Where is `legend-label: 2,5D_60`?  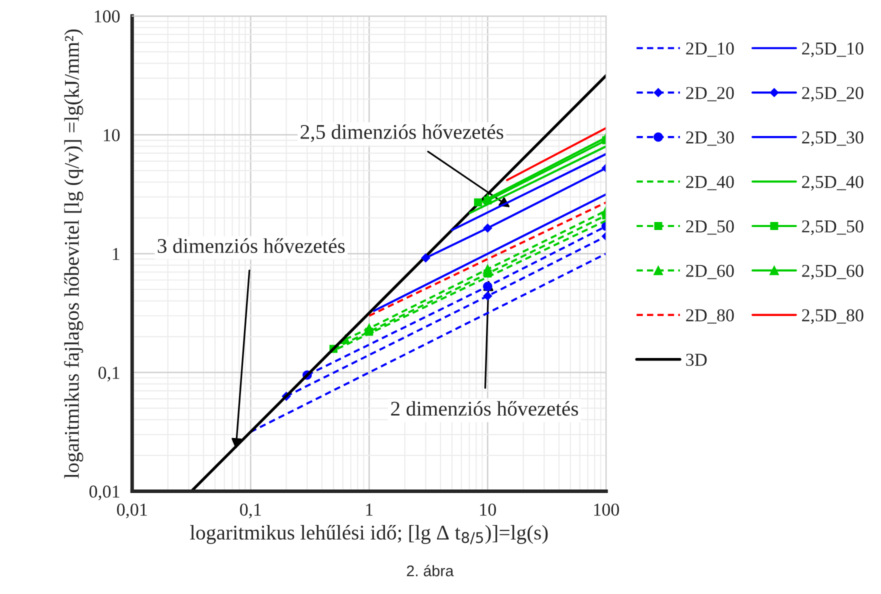 legend-label: 2,5D_60 is located at coordinates (833, 272).